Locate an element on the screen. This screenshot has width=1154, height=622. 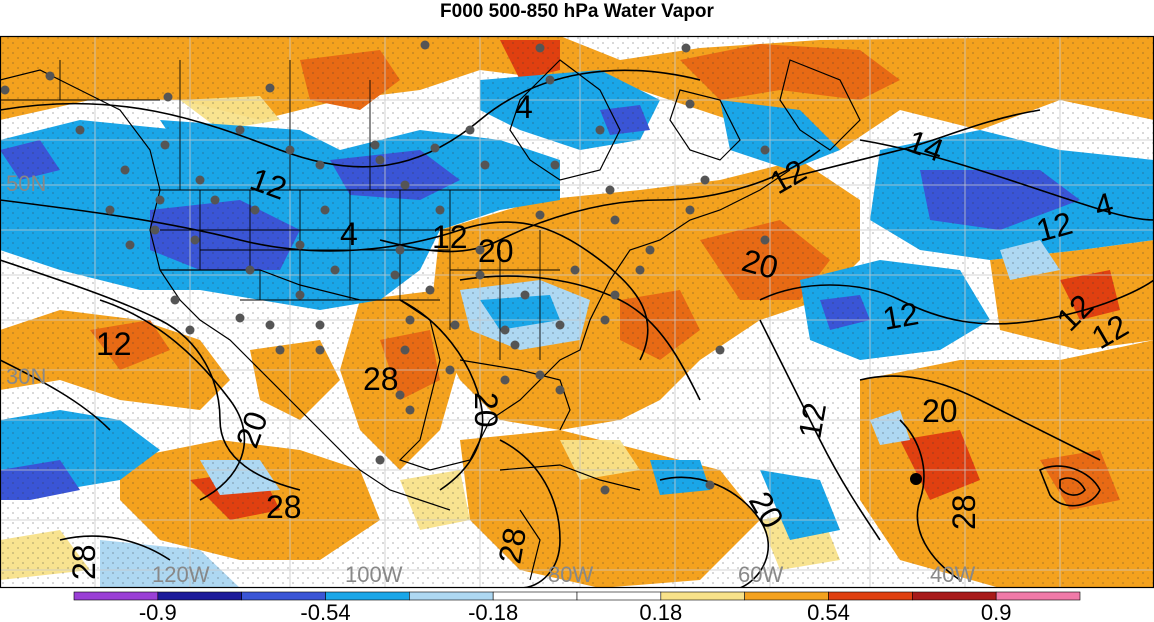
map-title: F000 500-850 hPa Water Vapor is located at coordinates (577, 11).